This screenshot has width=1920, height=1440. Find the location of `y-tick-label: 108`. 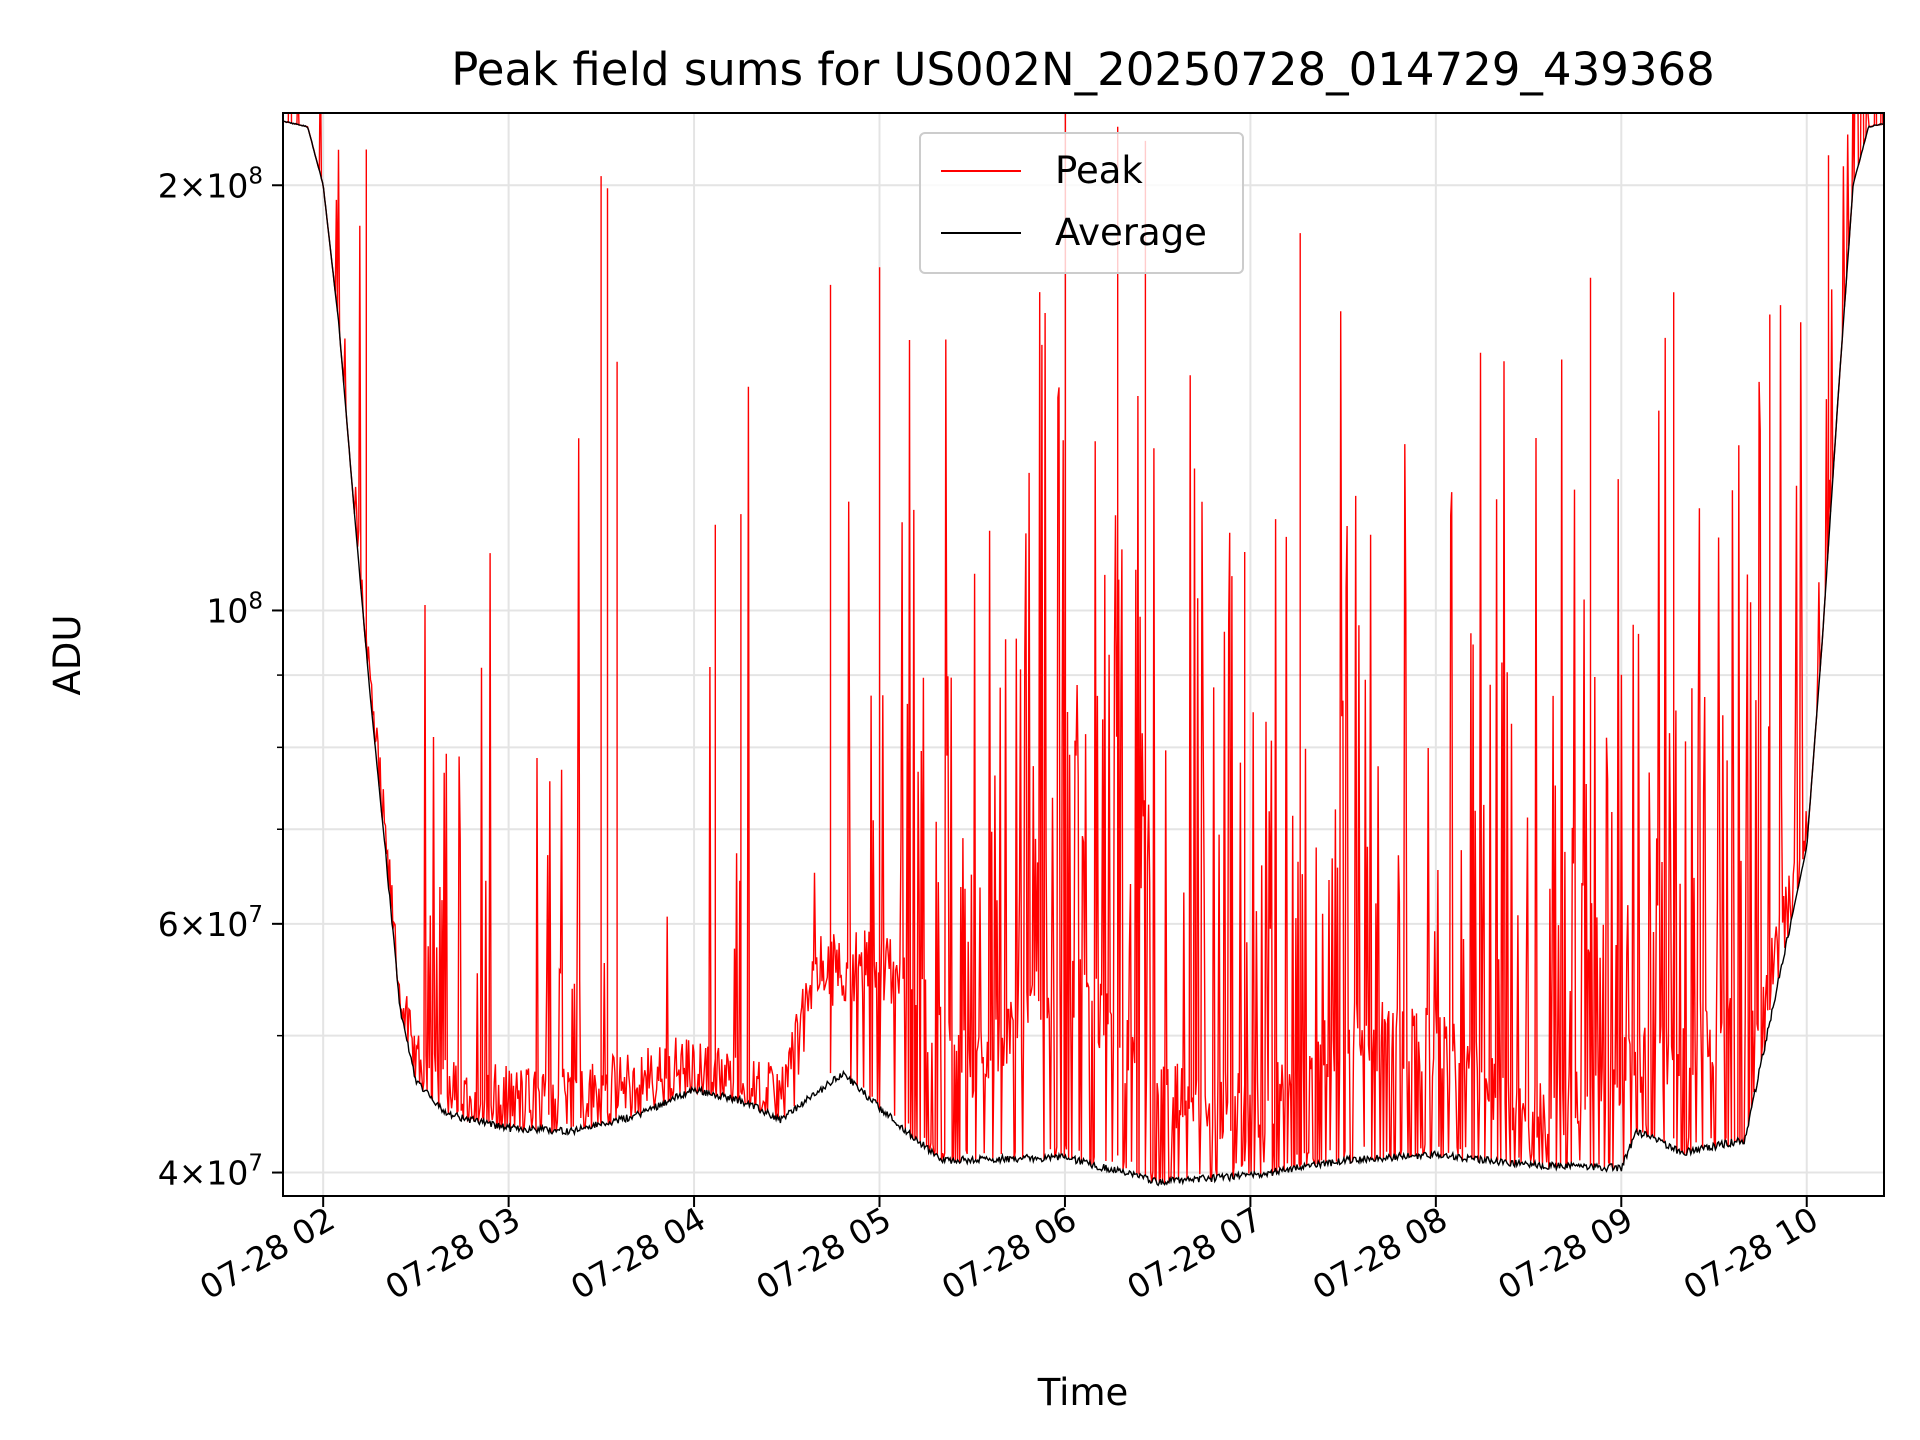

y-tick-label: 108 is located at coordinates (234, 609).